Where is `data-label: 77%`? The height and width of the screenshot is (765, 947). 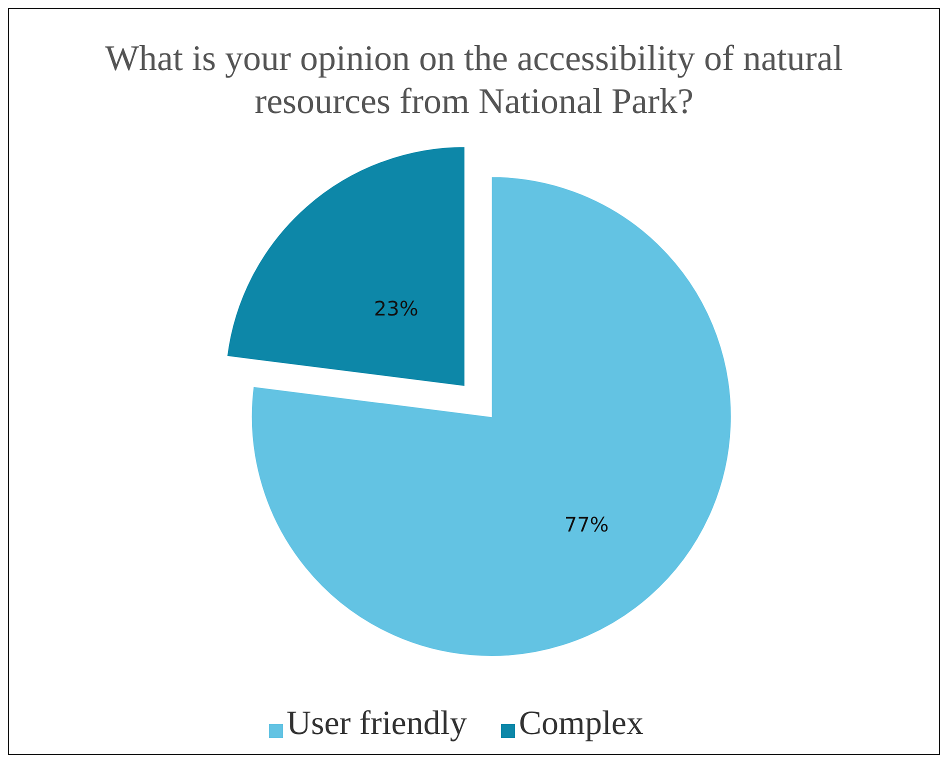
data-label: 77% is located at coordinates (586, 524).